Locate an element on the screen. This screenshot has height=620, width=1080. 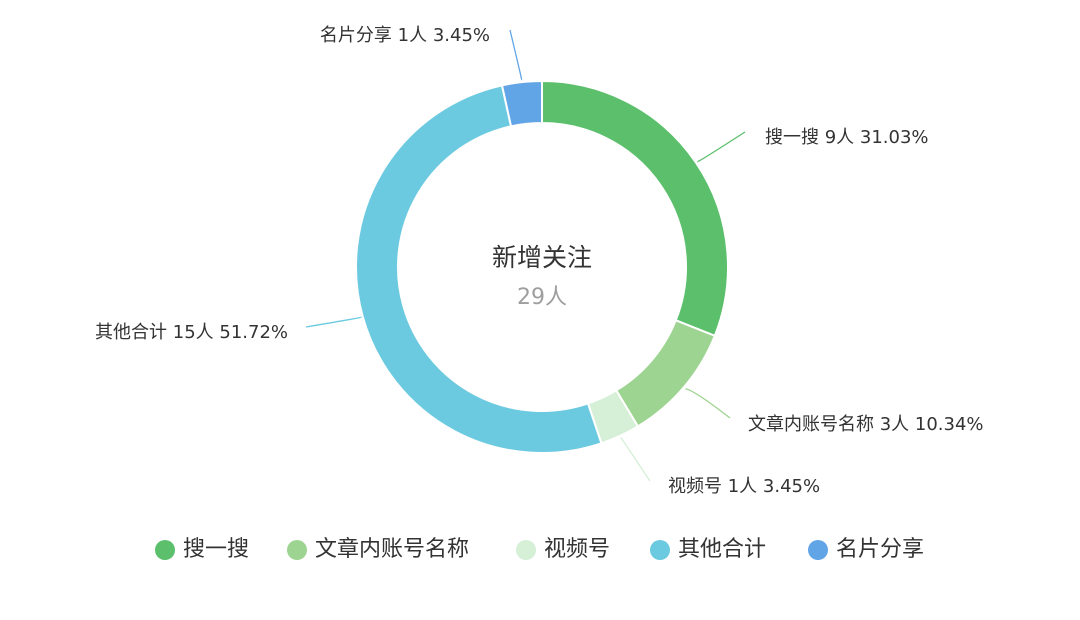
legend-item-1: 搜一搜 is located at coordinates (202, 549).